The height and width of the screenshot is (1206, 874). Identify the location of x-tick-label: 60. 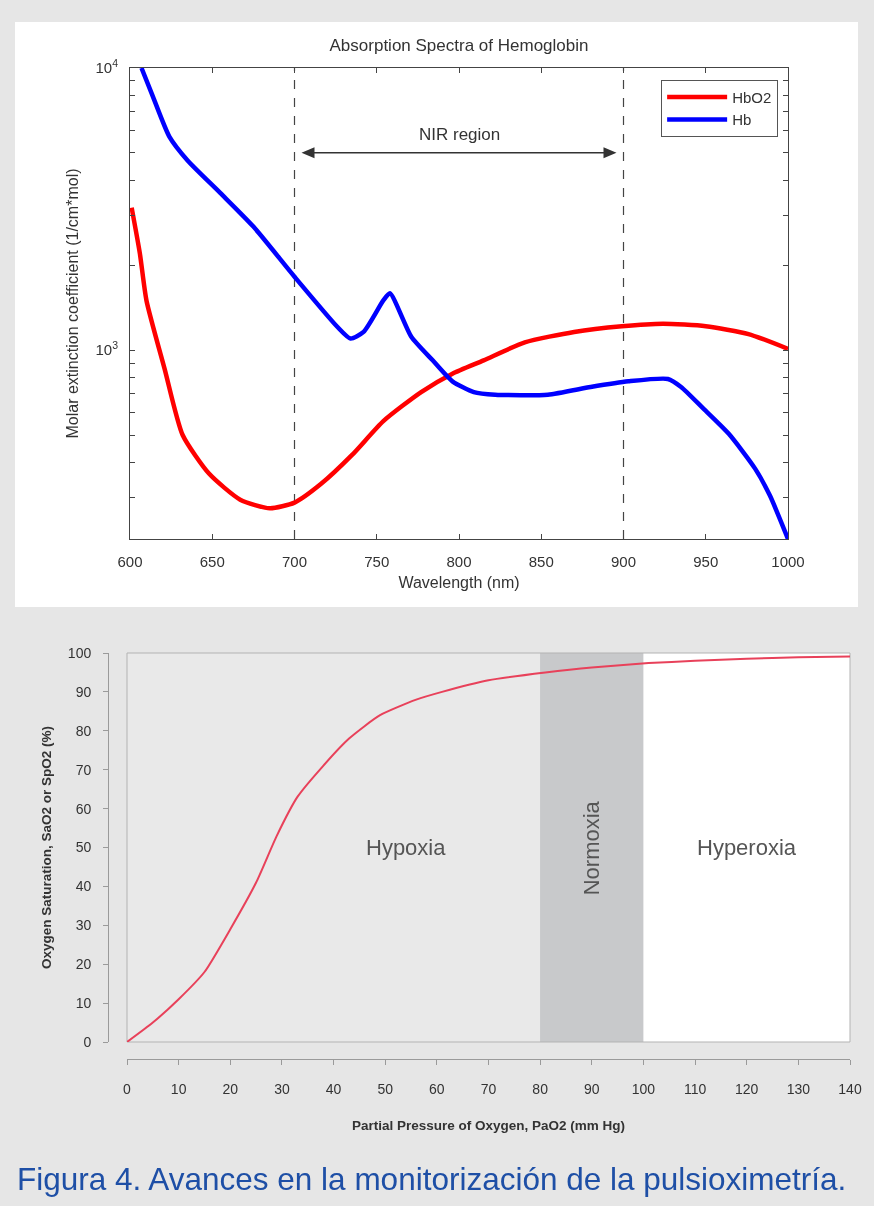
(437, 1088).